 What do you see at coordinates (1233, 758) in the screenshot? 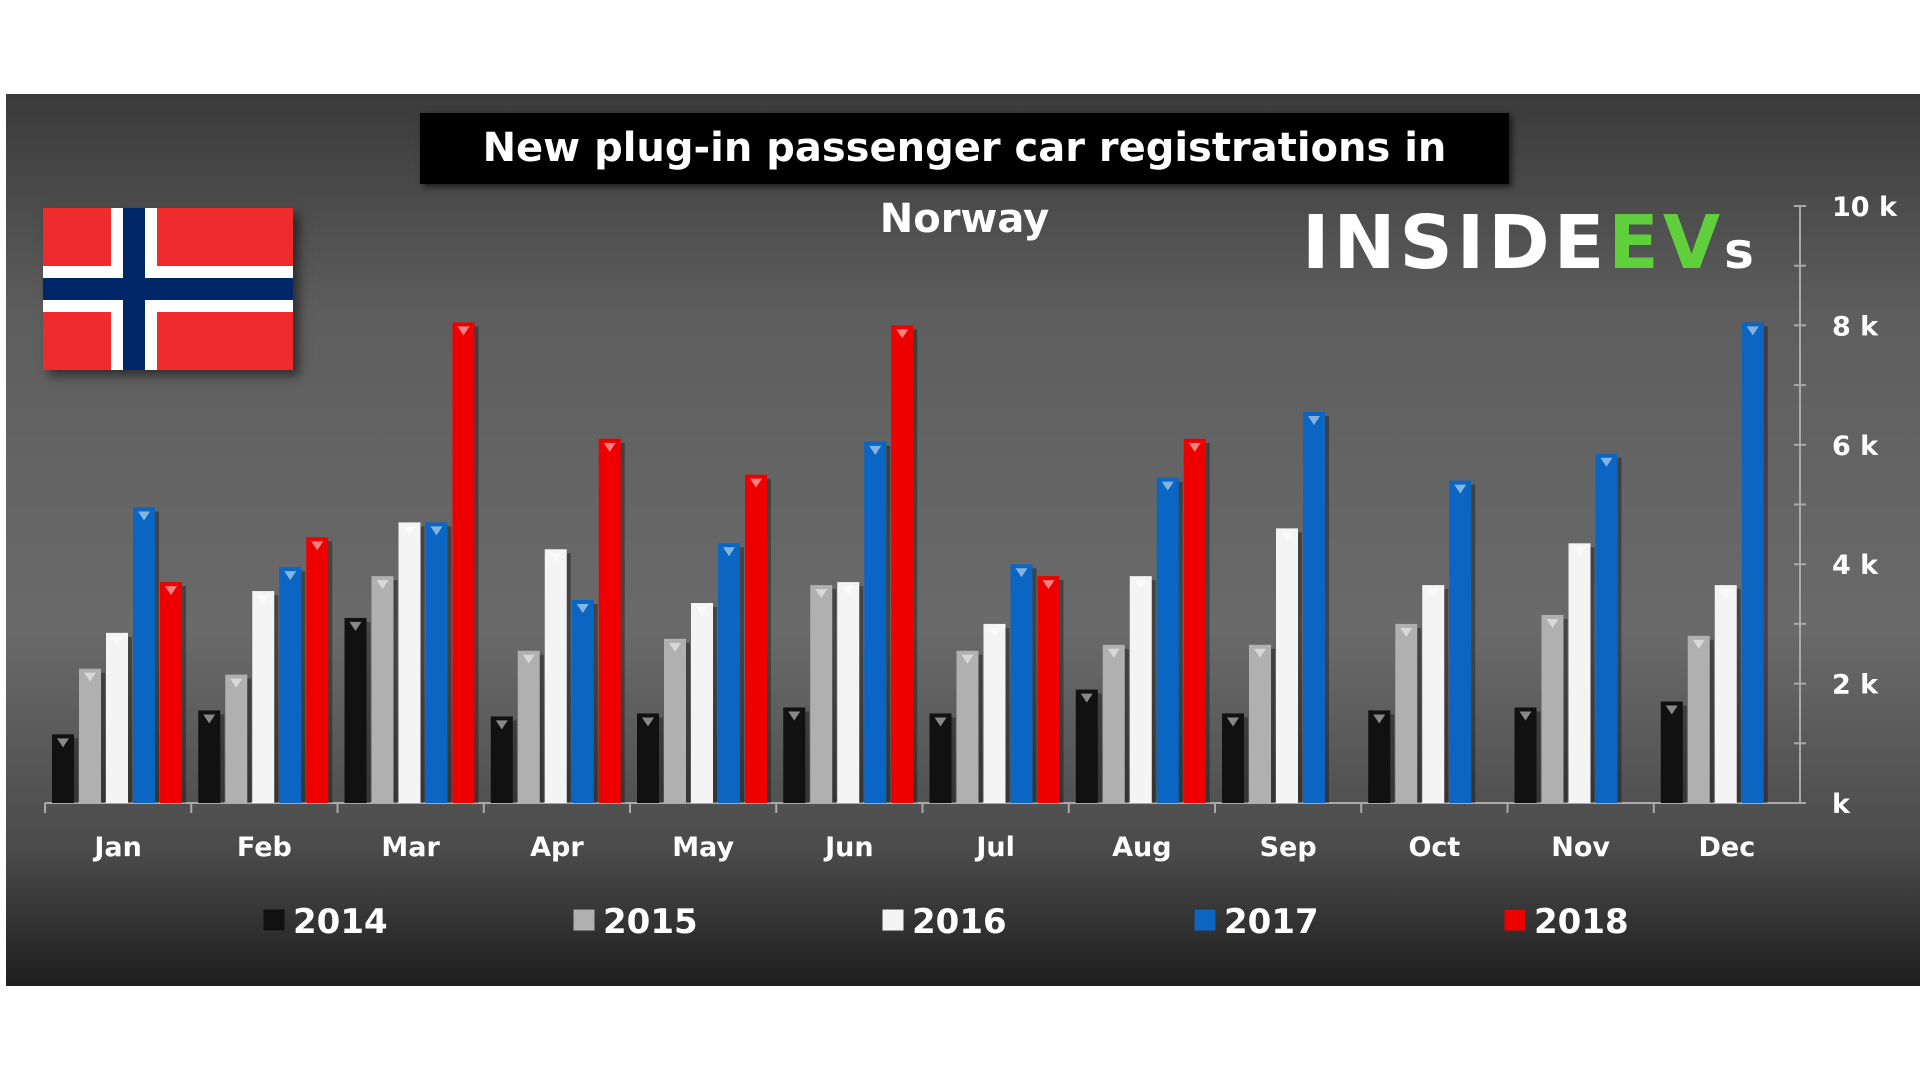
I see `bar-2014-Sep` at bounding box center [1233, 758].